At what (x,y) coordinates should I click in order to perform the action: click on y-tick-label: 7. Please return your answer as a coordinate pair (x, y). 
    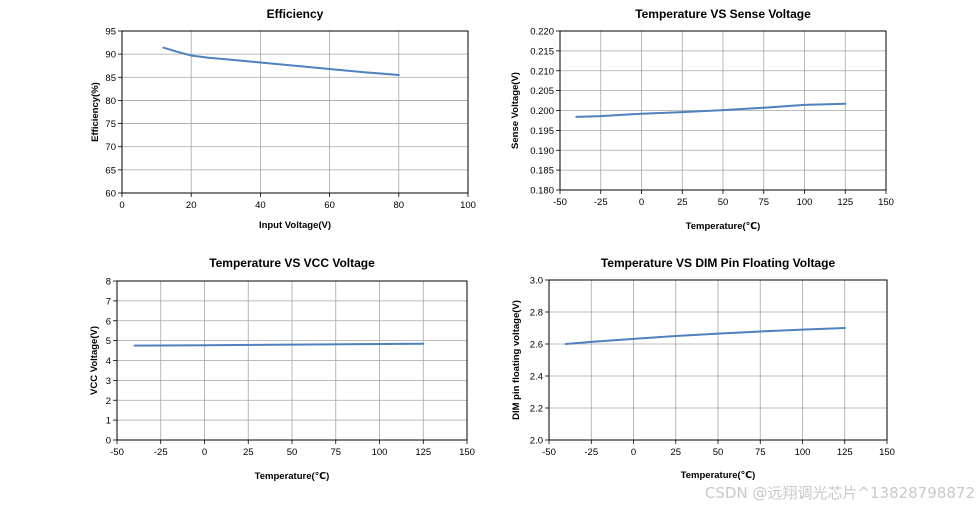
    Looking at the image, I should click on (108, 301).